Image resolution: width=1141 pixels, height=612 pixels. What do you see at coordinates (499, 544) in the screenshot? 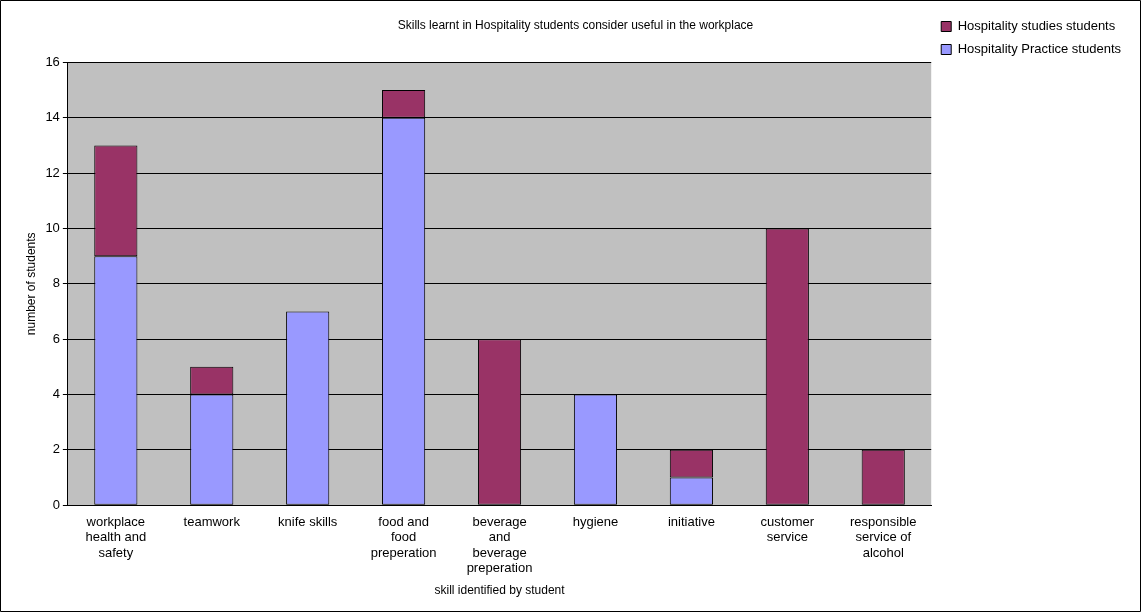
I see `x-tick-label: beverage and beverage preperation` at bounding box center [499, 544].